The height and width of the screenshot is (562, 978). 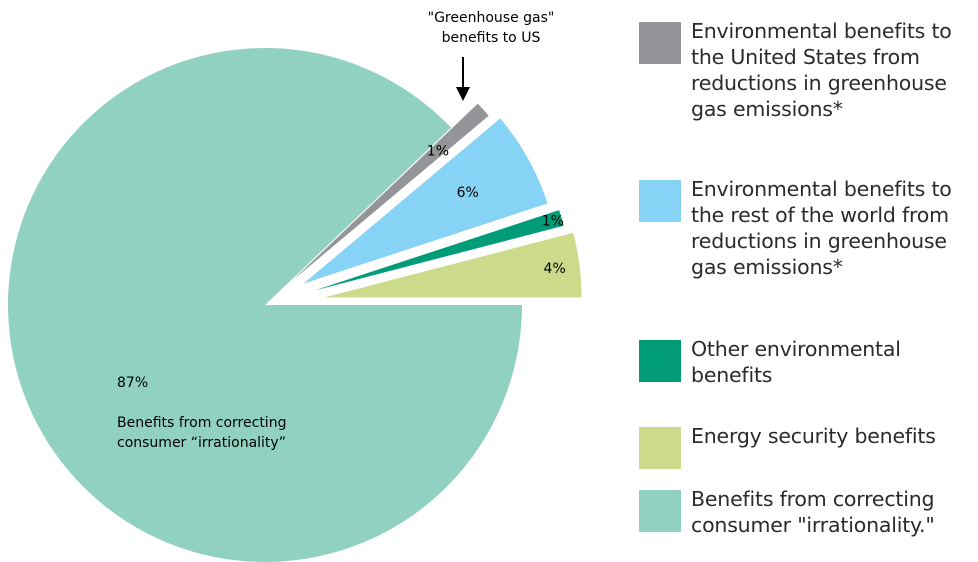 I want to click on main-slice-percent: 87%, so click(x=133, y=383).